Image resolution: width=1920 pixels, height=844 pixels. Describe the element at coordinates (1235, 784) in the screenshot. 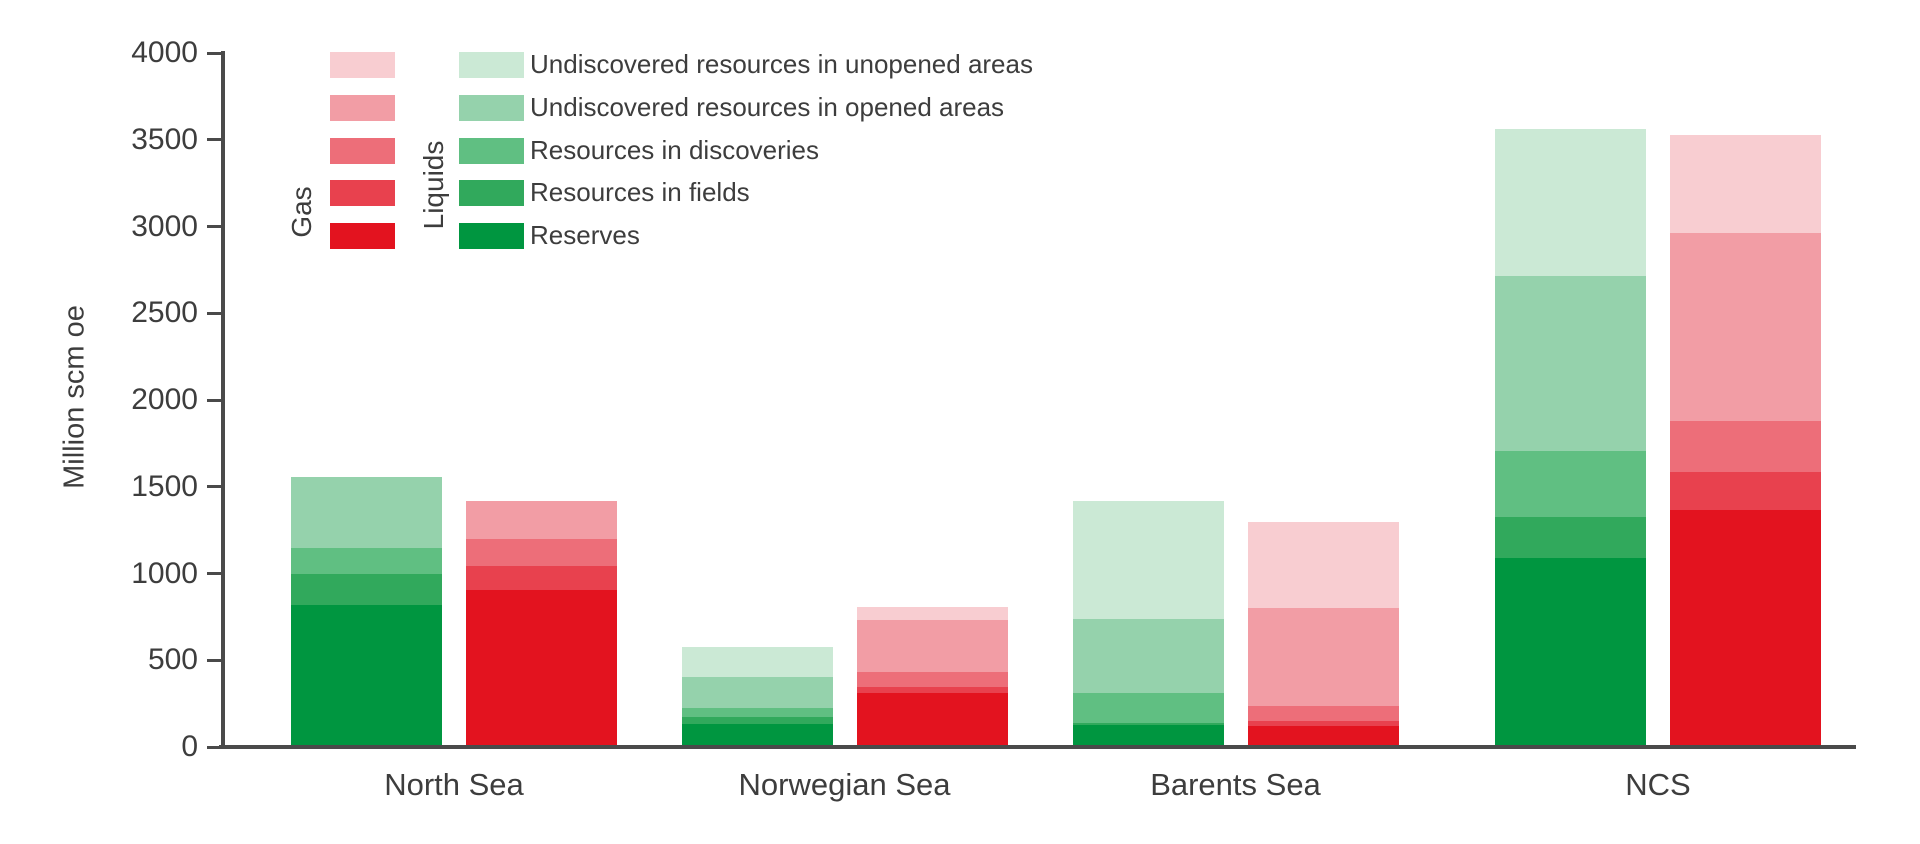

I see `category-label: Barents Sea` at that location.